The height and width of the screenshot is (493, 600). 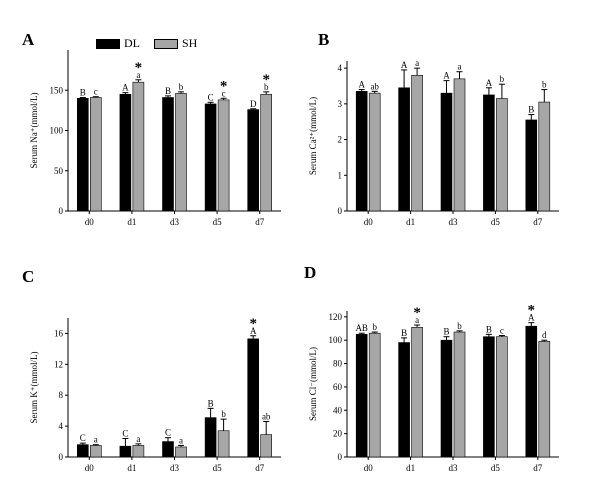 I want to click on y-tick-label-c-1: 4, so click(x=61, y=426).